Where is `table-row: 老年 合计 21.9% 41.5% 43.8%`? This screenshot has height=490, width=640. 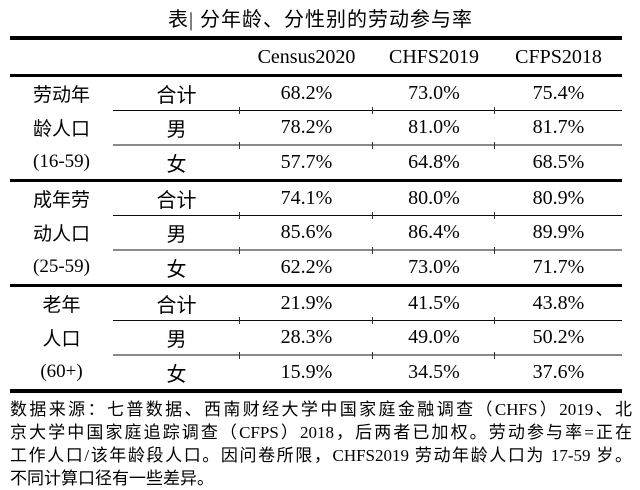 table-row: 老年 合计 21.9% 41.5% 43.8% is located at coordinates (316, 303).